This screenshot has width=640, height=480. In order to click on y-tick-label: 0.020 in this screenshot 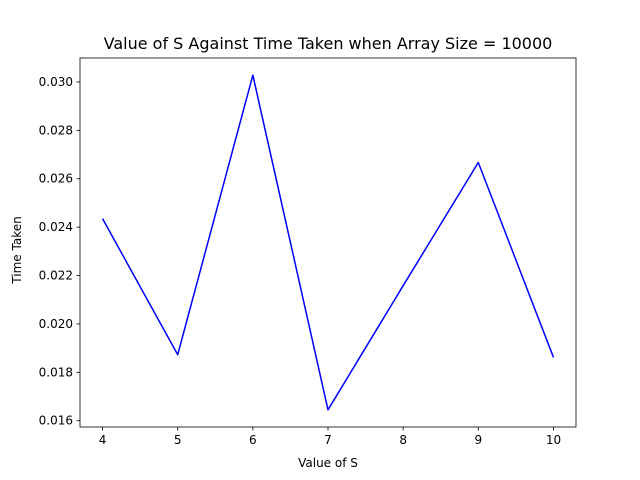, I will do `click(56, 324)`.